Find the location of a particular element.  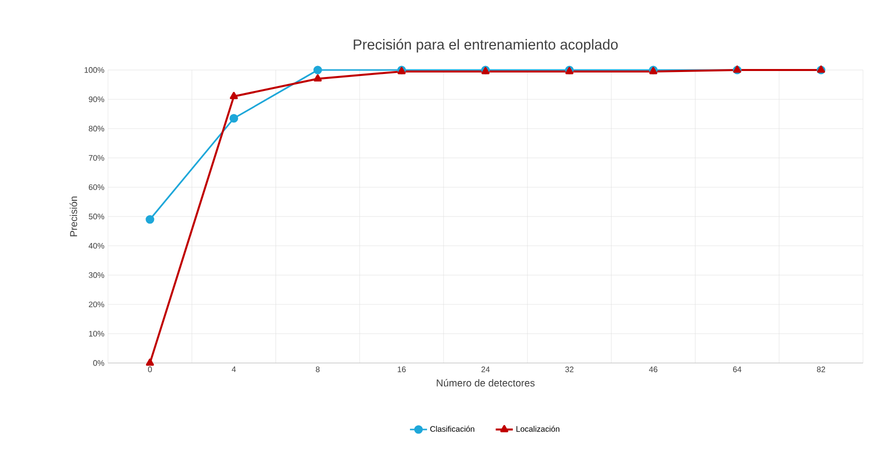

y-tick-label: 50% is located at coordinates (96, 217).